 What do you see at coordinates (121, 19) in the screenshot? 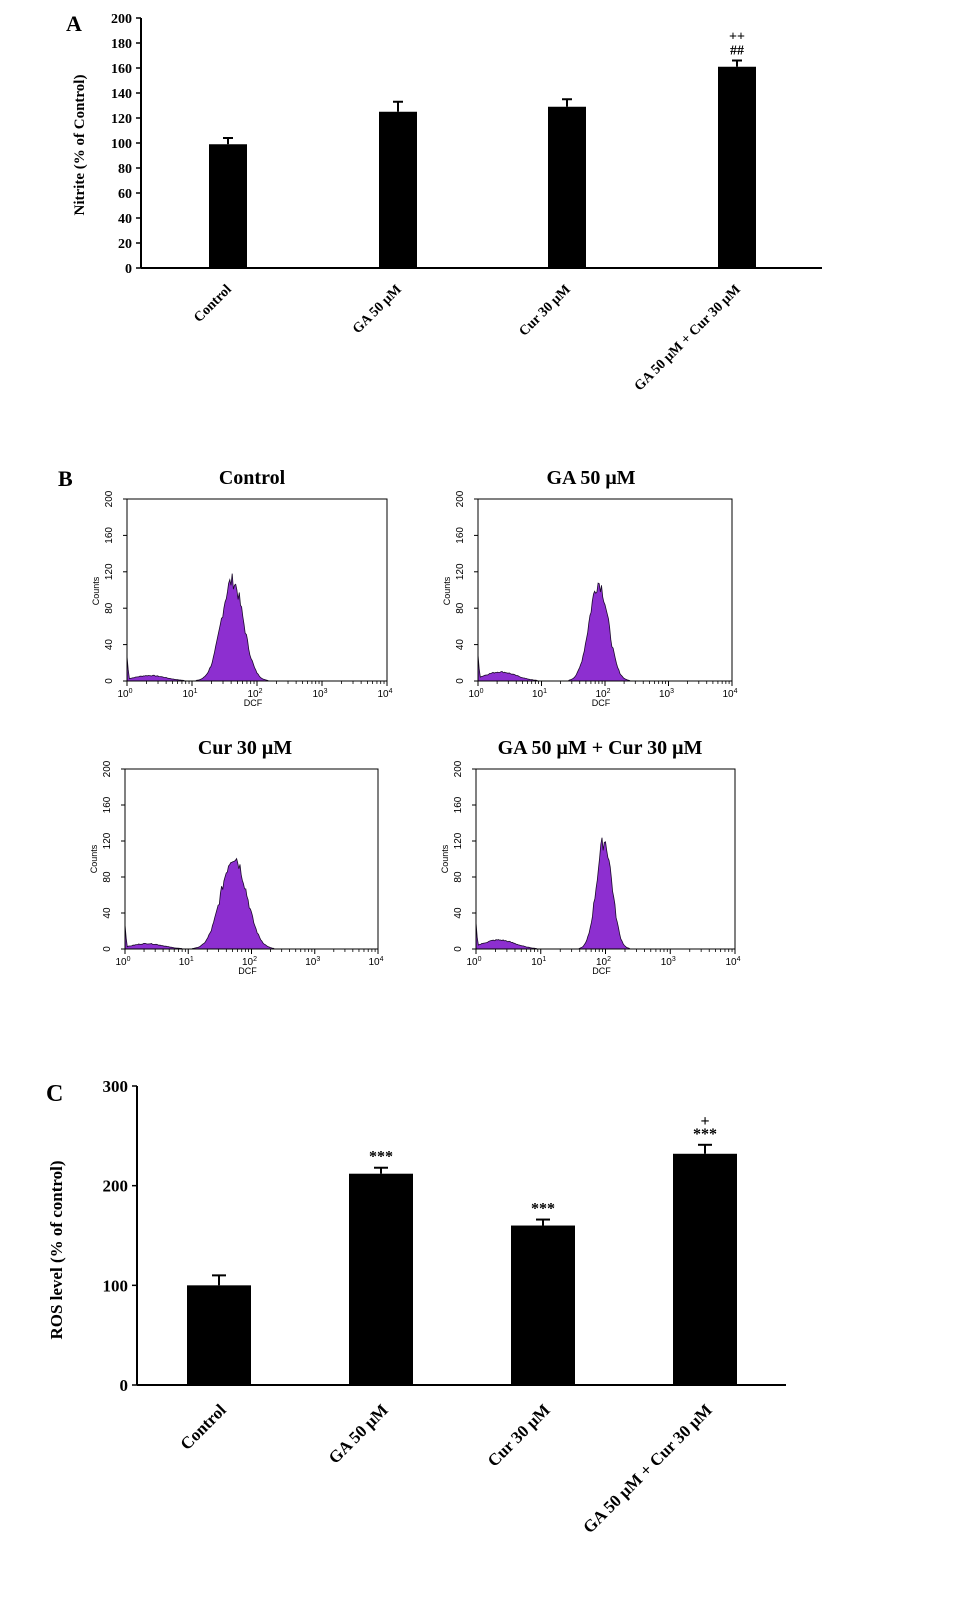
I see `panel-a-ytick-label: 200` at bounding box center [121, 19].